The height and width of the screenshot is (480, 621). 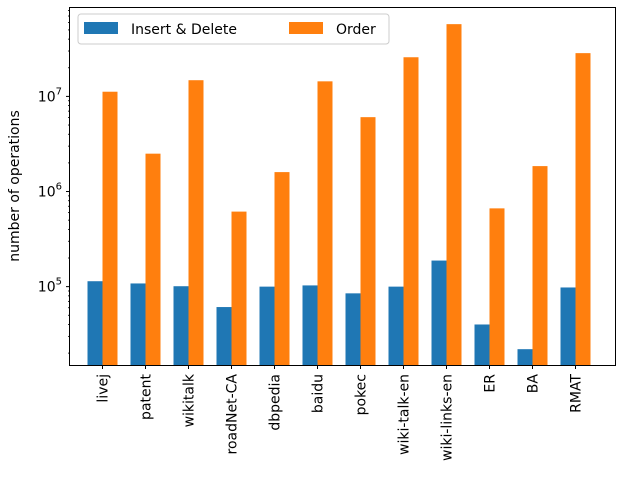 I want to click on bar-insert-delete-baidu, so click(x=310, y=325).